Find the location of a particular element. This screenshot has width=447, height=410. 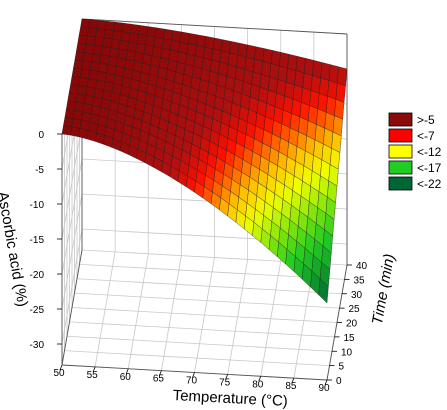

x-axis-title: Temperature (°C) is located at coordinates (230, 398).